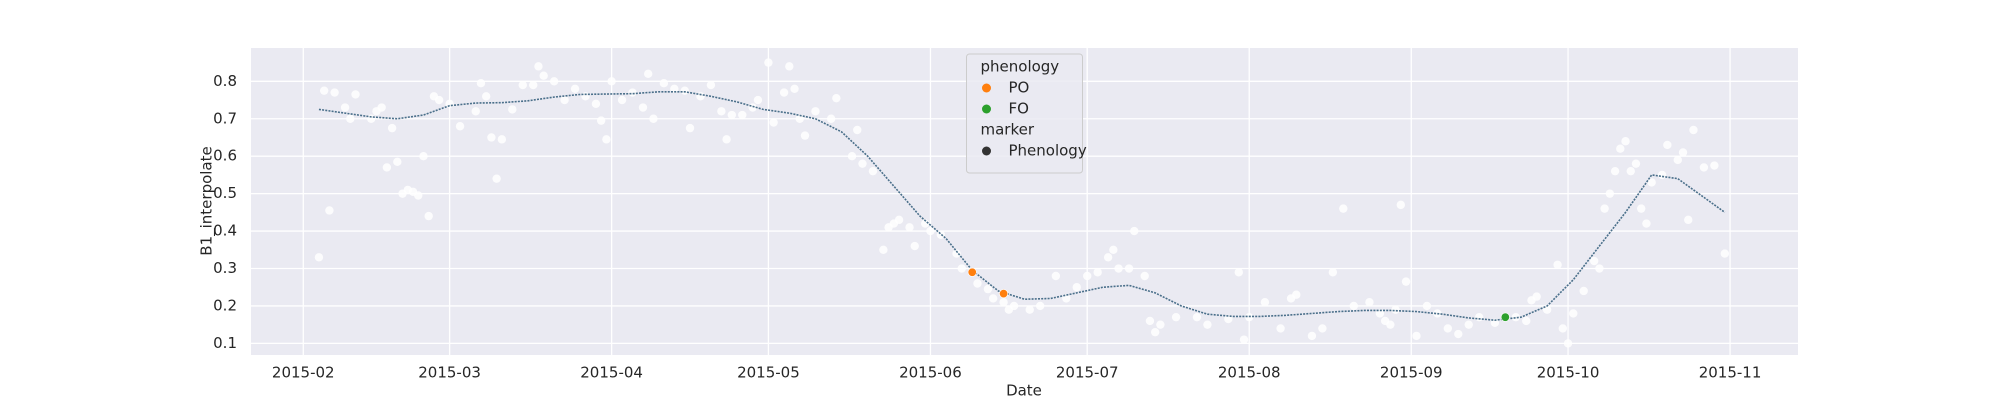 The image size is (2000, 400). I want to click on y-tick-label: 0.4, so click(225, 231).